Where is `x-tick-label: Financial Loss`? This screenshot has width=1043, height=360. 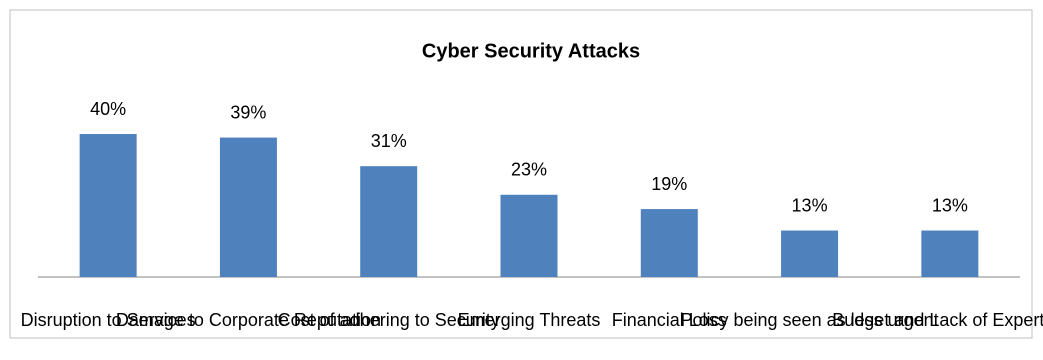 x-tick-label: Financial Loss is located at coordinates (669, 320).